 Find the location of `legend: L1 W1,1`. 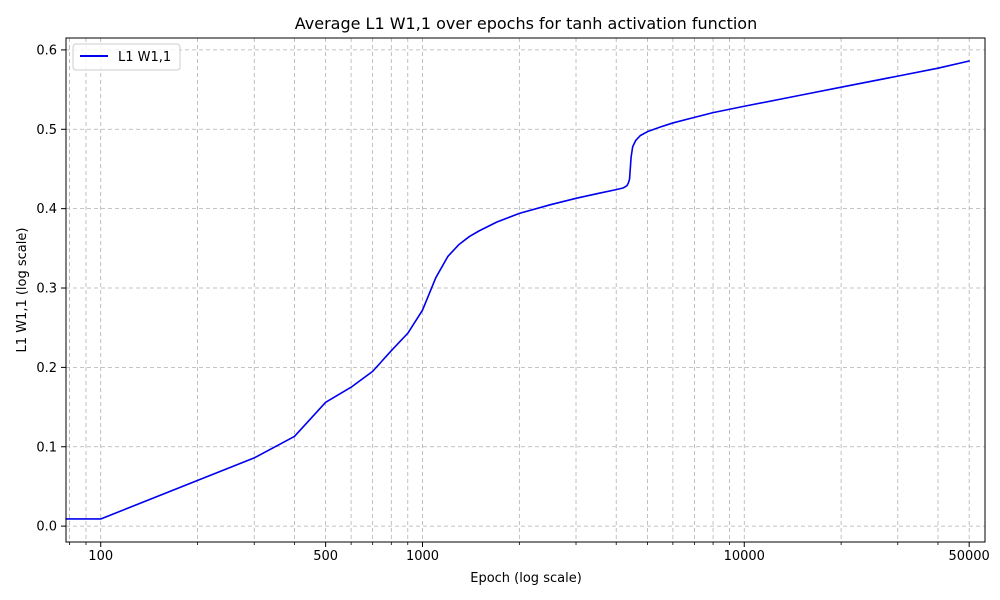

legend: L1 W1,1 is located at coordinates (126, 57).